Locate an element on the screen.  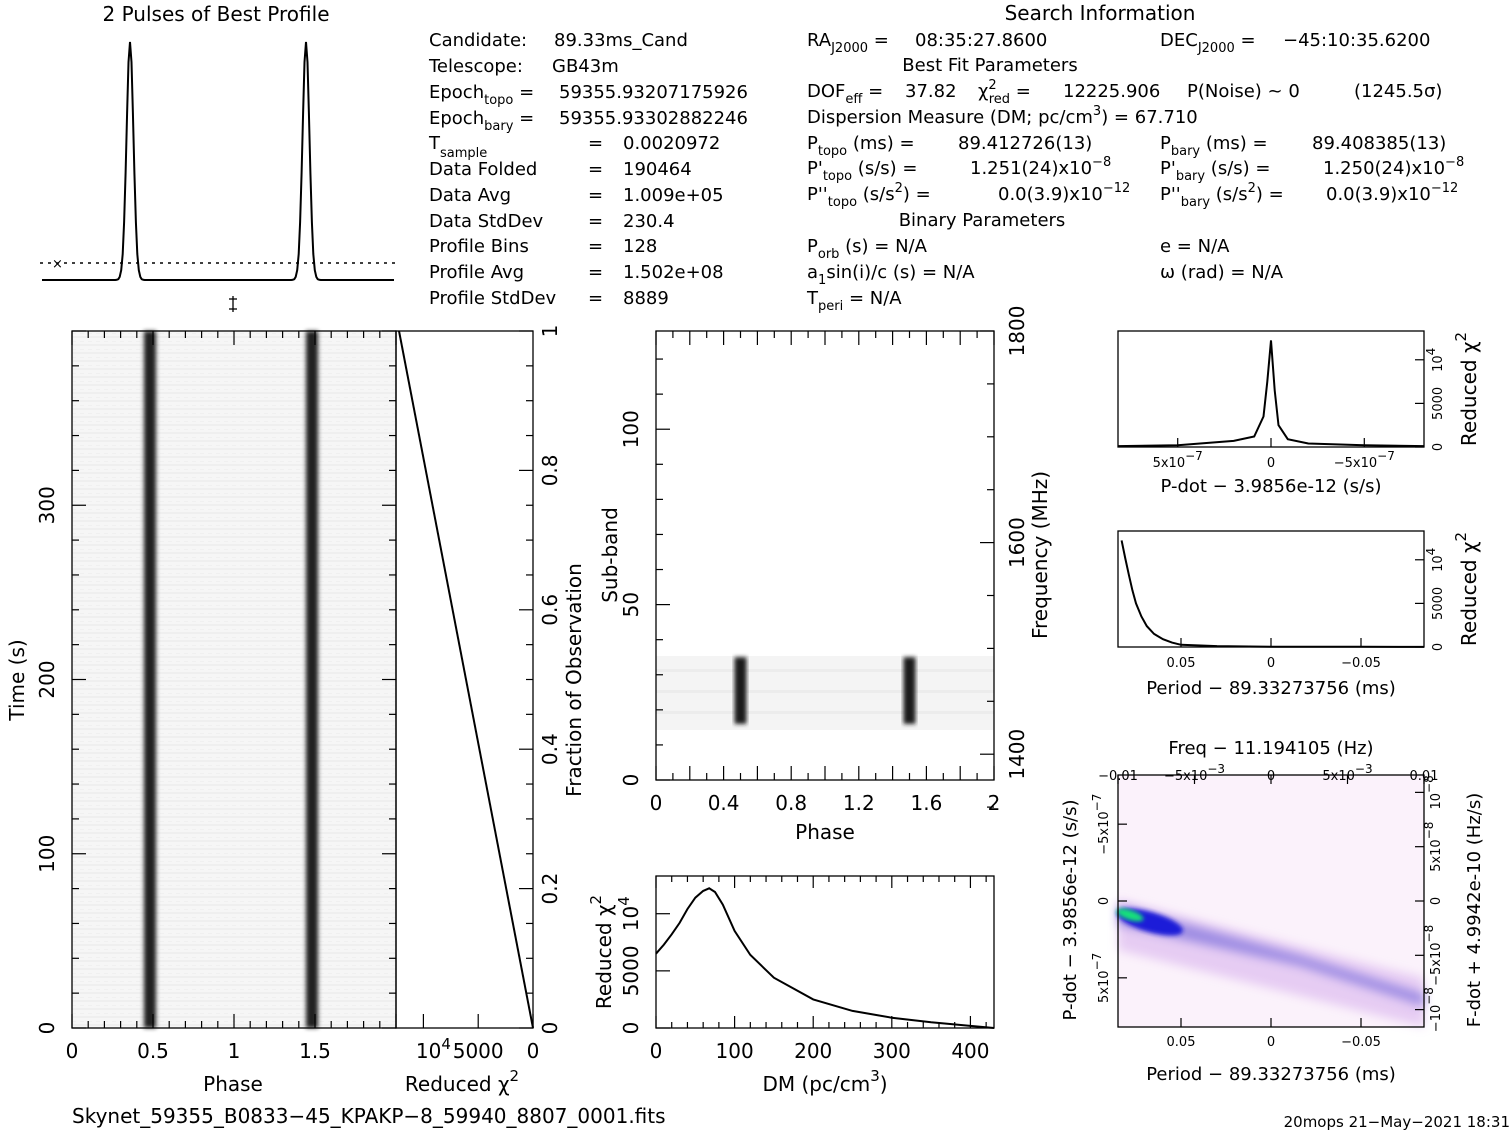
dof-label: DOFeff = is located at coordinates (845, 94).